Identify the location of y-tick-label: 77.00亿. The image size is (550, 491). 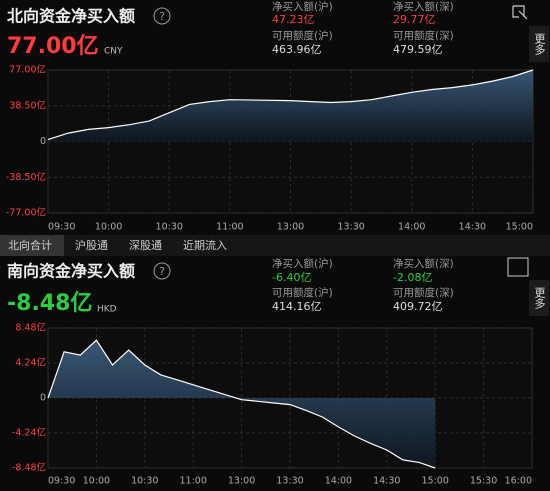
(27, 70).